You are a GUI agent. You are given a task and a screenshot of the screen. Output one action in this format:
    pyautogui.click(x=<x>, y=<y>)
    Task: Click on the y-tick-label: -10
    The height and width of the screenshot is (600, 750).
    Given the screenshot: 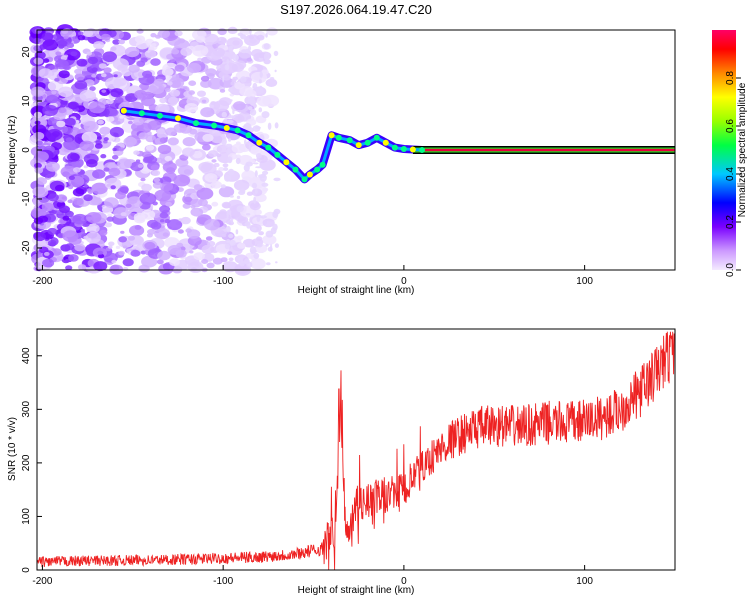 What is the action you would take?
    pyautogui.click(x=26, y=198)
    